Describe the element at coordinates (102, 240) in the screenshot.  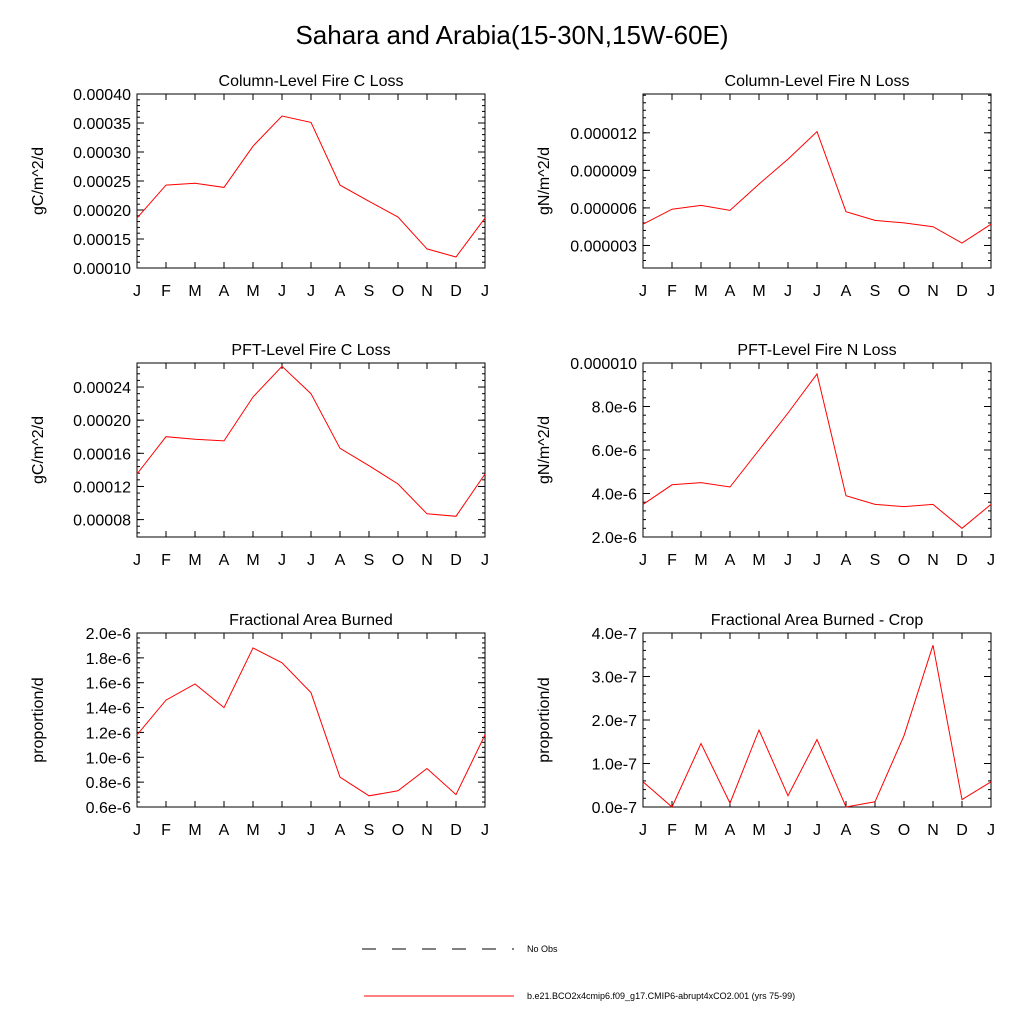
I see `y-tick-label: 0.00015` at that location.